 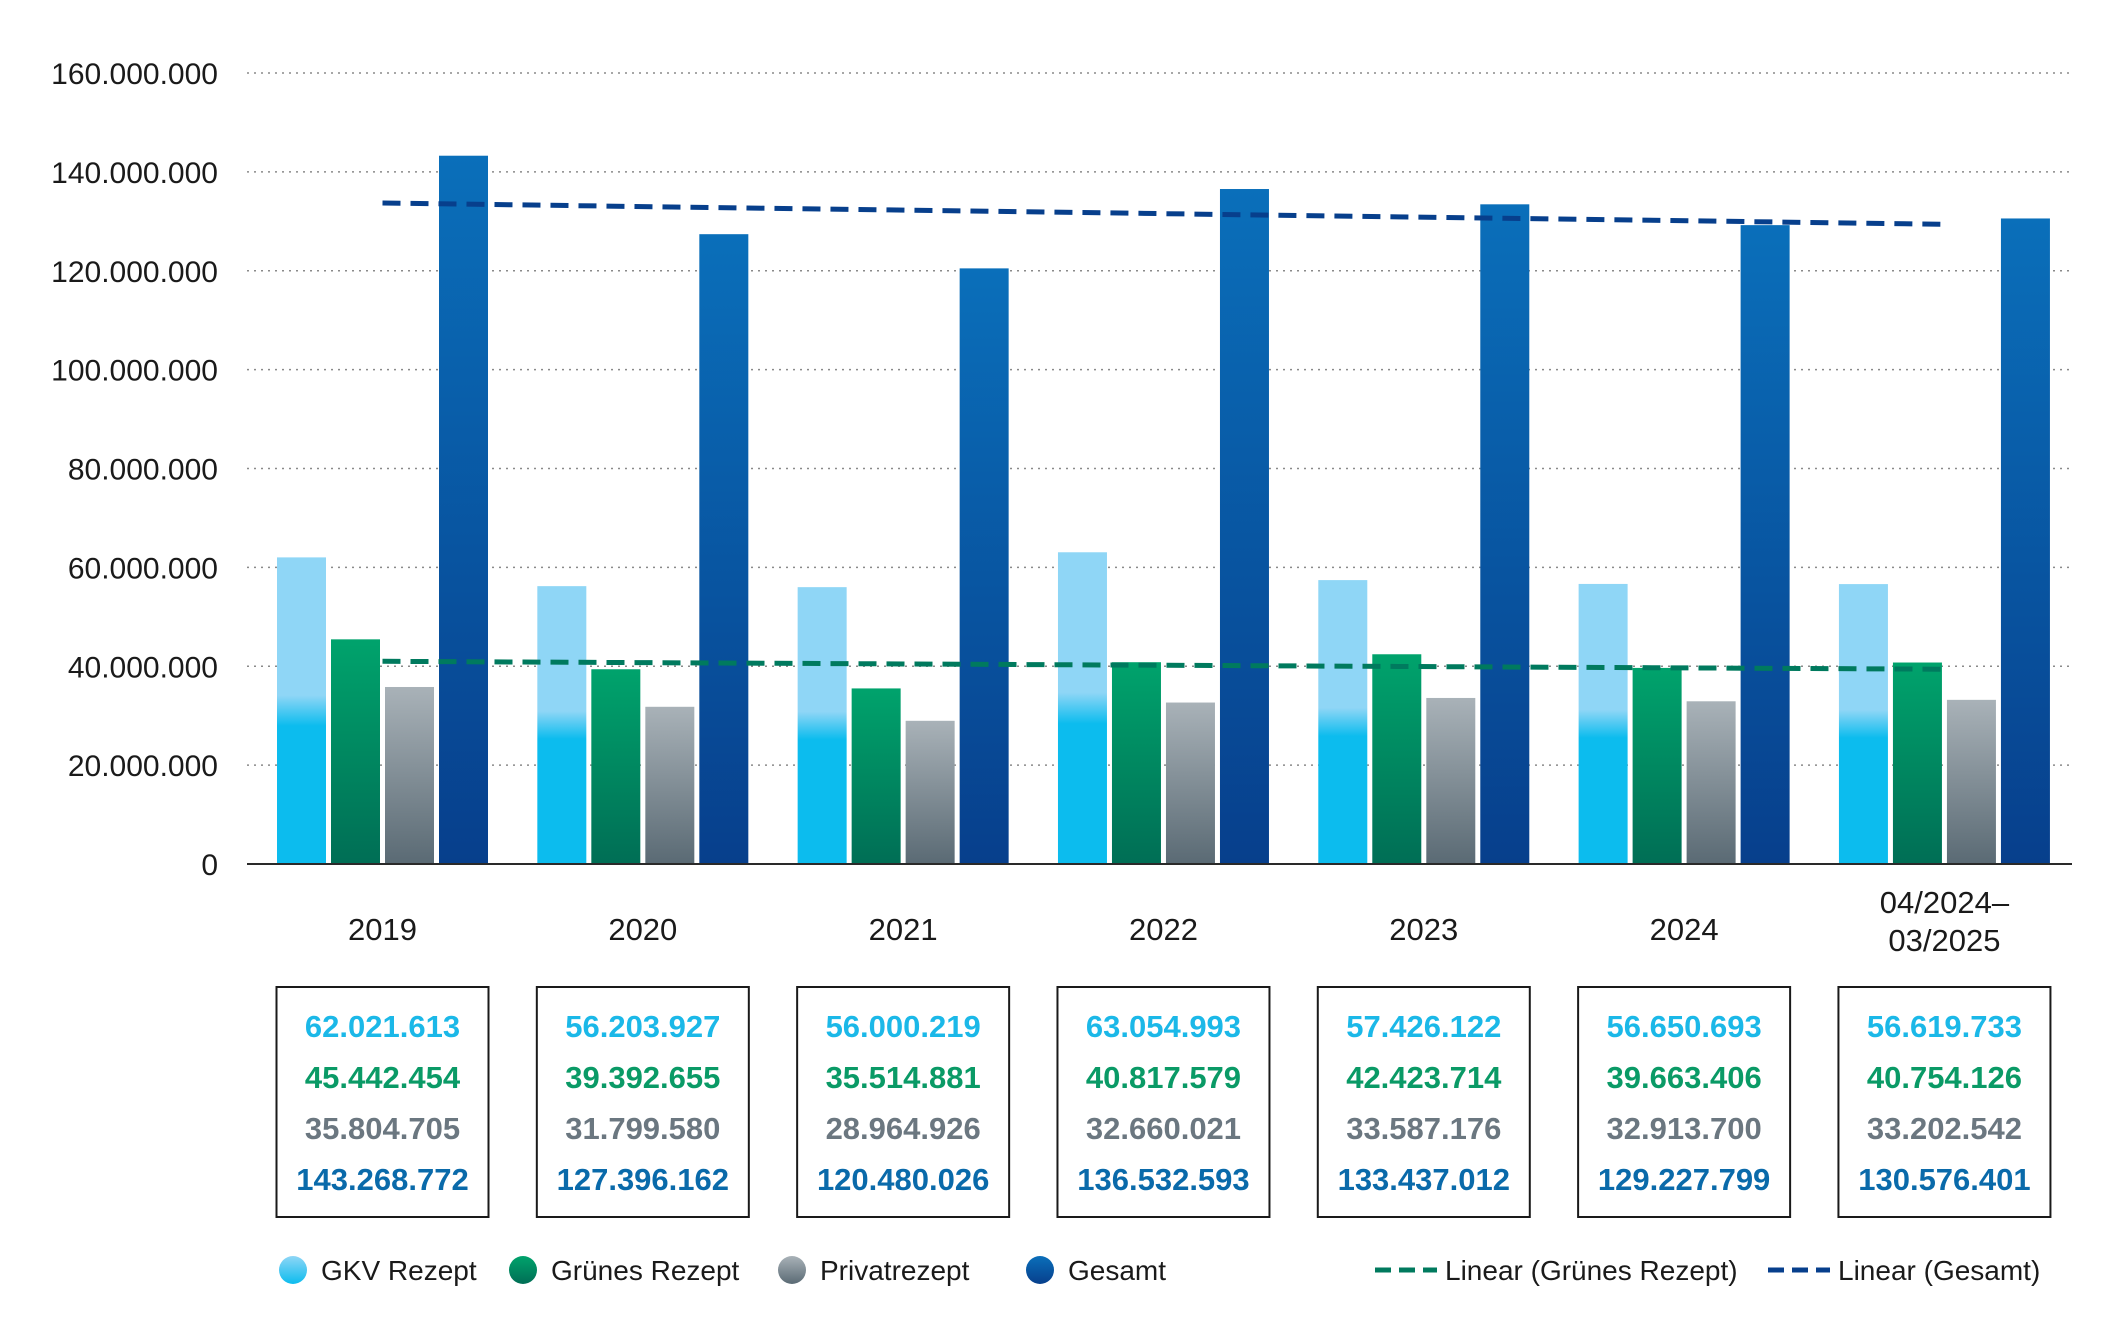 I want to click on value-label-gr-nes-rezept: 45.442.454, so click(x=383, y=1077).